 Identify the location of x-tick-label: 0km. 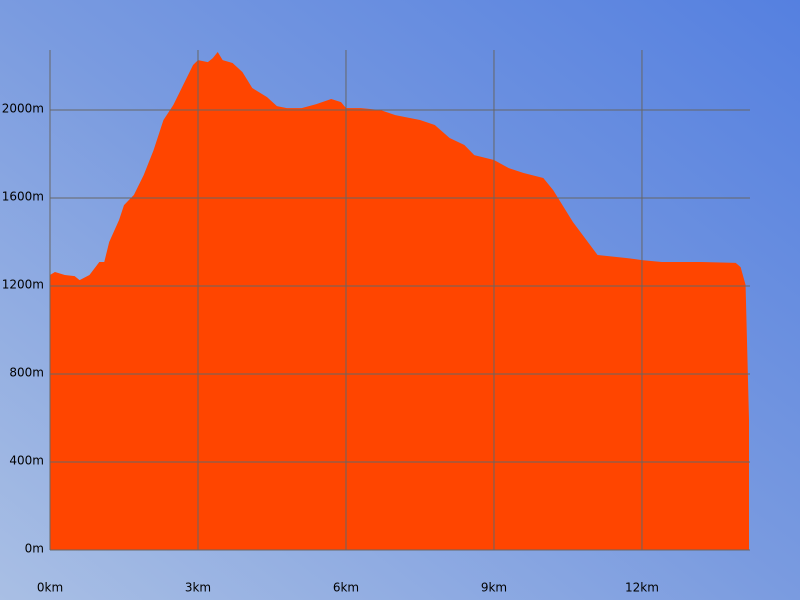
(50, 588).